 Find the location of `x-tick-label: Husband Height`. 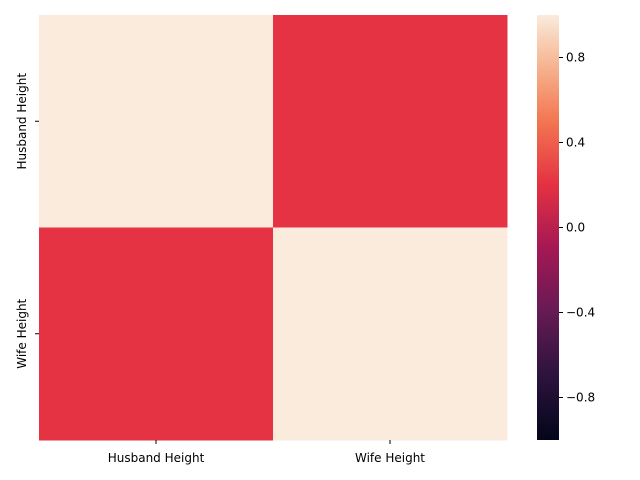

x-tick-label: Husband Height is located at coordinates (156, 458).